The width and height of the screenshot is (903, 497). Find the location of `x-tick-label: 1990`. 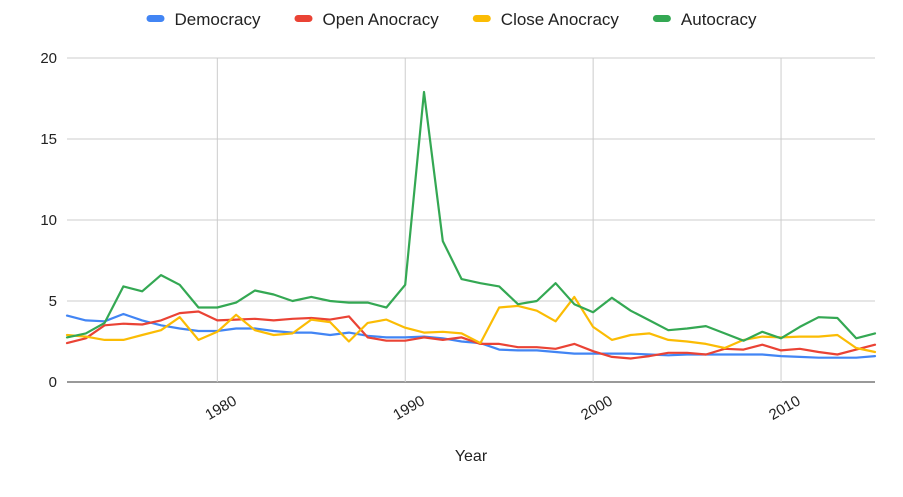

x-tick-label: 1990 is located at coordinates (408, 407).